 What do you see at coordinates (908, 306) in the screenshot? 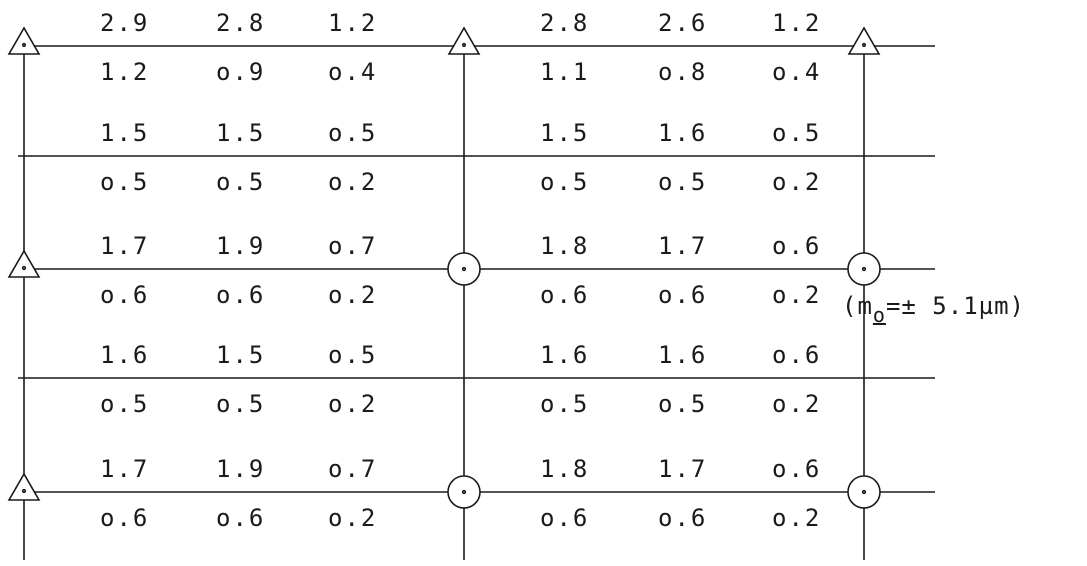
I see `annotation-pm: ±` at bounding box center [908, 306].